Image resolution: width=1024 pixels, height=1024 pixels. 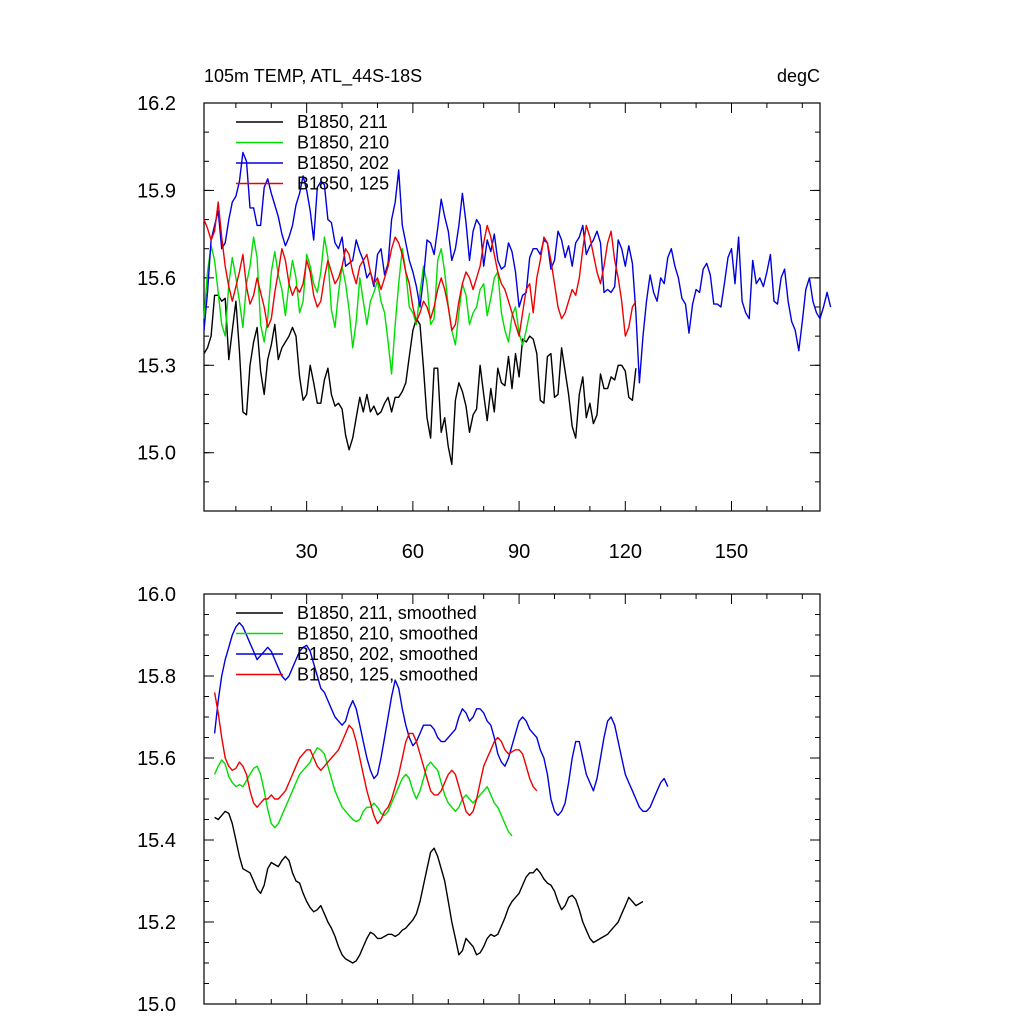 I want to click on bottom-series-lines, so click(x=441, y=793).